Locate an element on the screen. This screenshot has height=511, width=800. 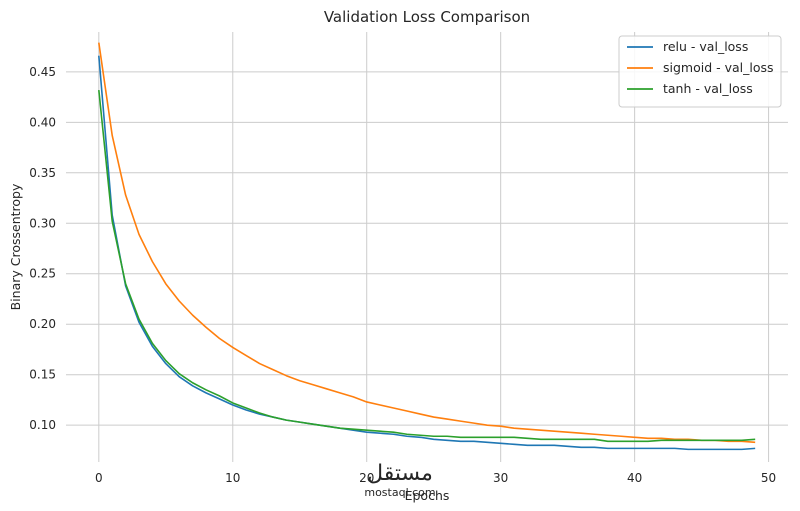
x-tick-label: 10 is located at coordinates (232, 478).